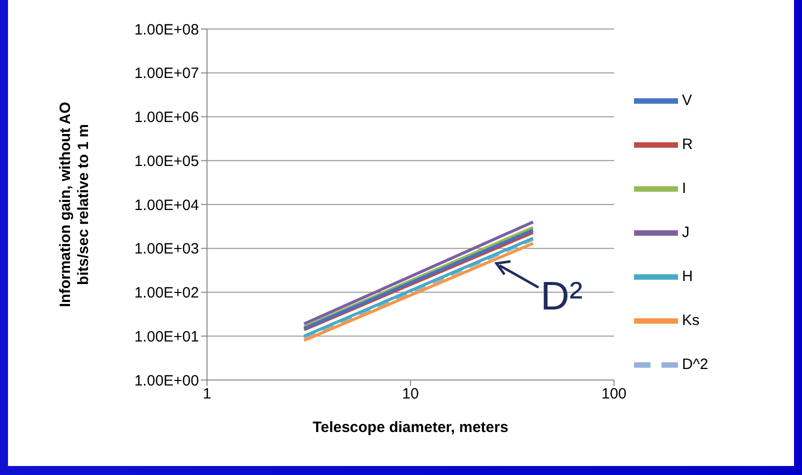  Describe the element at coordinates (166, 205) in the screenshot. I see `y-tick-label: 1.00E+04` at that location.